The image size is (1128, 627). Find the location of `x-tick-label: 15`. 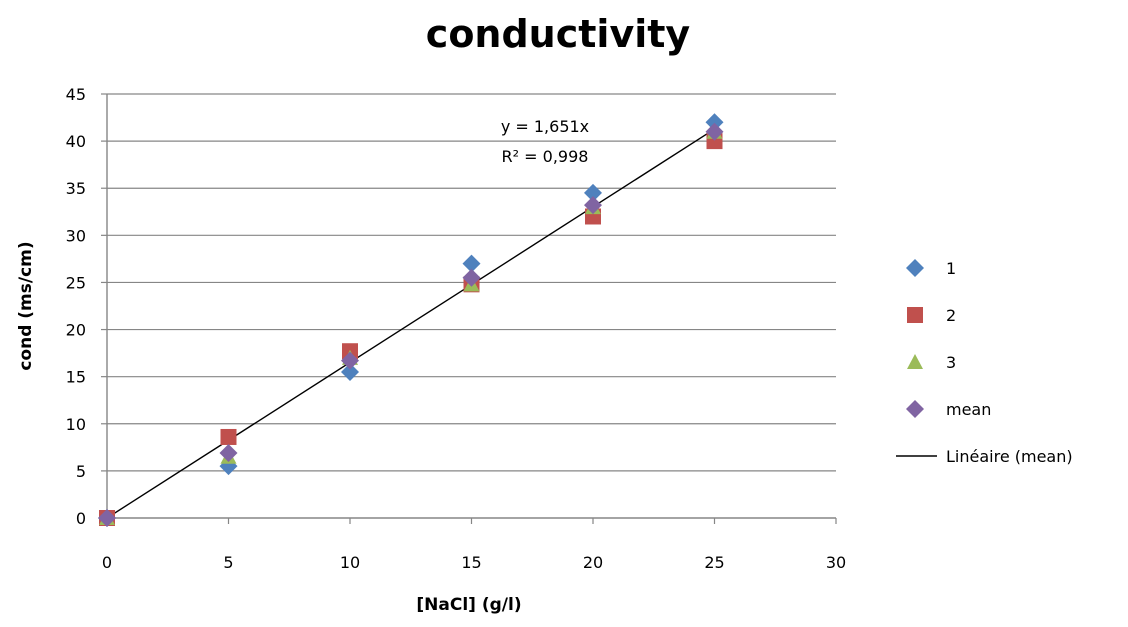

x-tick-label: 15 is located at coordinates (471, 562).